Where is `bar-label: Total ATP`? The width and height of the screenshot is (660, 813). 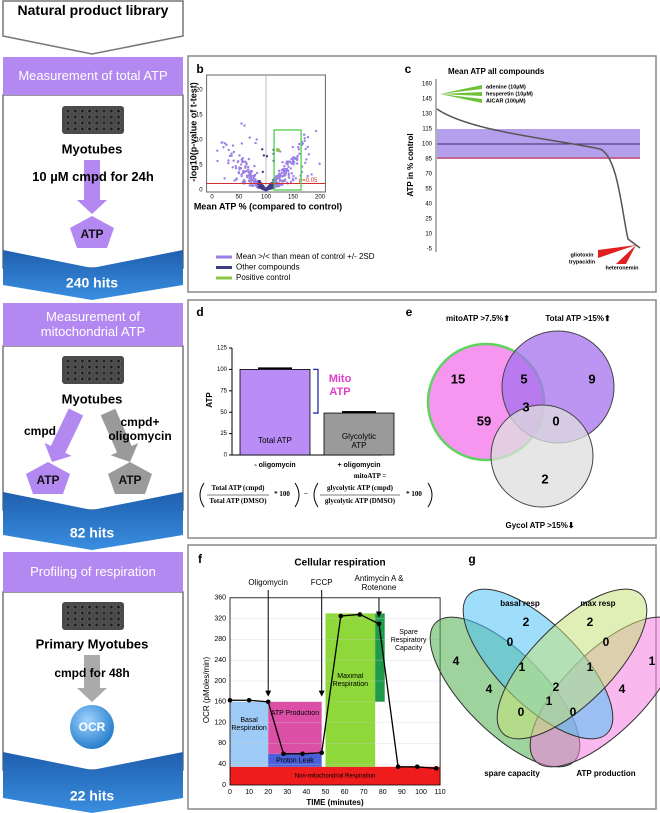
bar-label: Total ATP is located at coordinates (275, 440).